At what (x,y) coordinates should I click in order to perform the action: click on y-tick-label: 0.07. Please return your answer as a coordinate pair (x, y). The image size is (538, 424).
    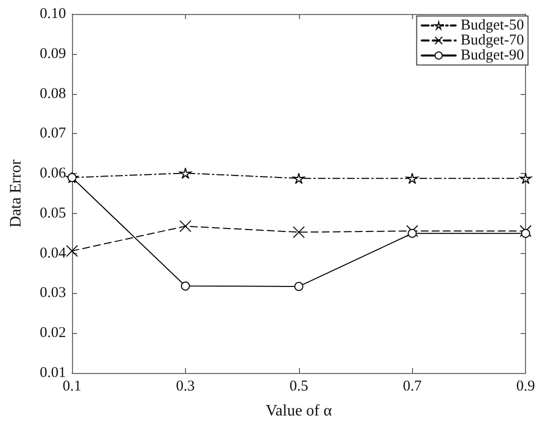
    Looking at the image, I should click on (53, 134).